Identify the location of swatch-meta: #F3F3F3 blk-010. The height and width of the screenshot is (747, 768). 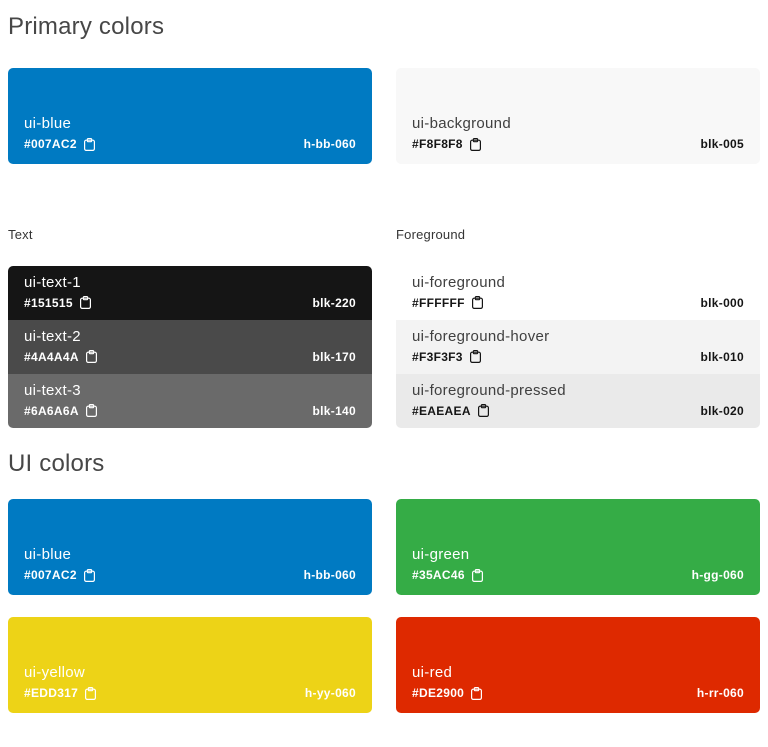
(578, 357).